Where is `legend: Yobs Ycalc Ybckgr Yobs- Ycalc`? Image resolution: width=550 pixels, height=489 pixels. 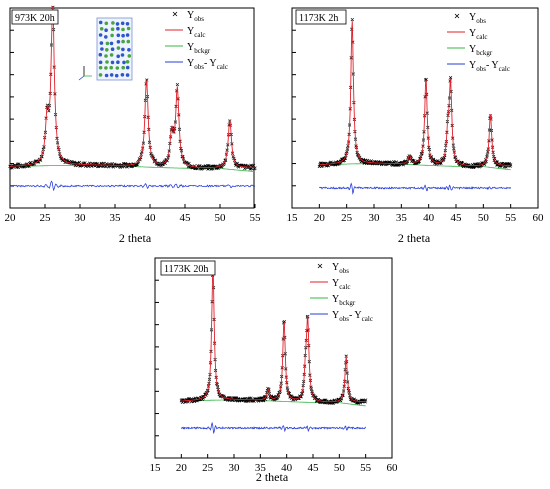
legend: Yobs Ycalc Ybckgr Yobs- Ycalc is located at coordinates (341, 292).